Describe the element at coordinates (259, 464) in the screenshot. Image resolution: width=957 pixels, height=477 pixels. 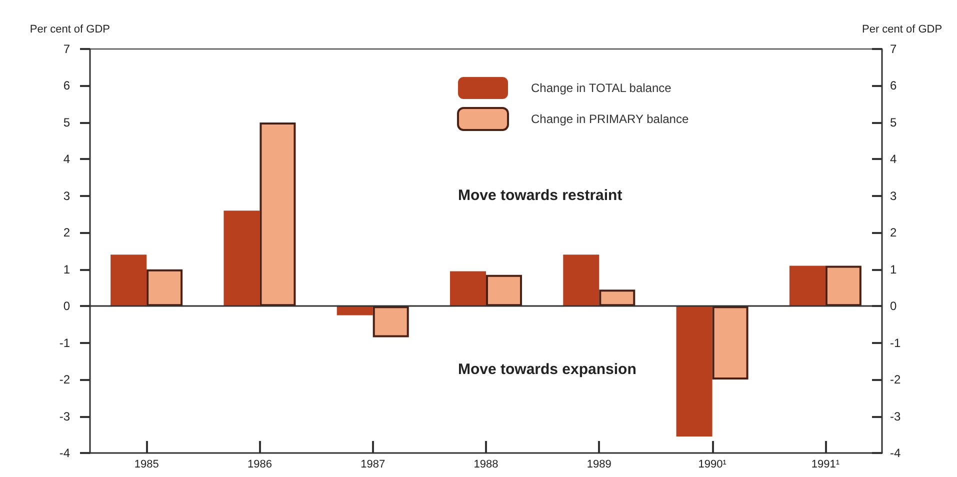
I see `x-tick-label: 1986` at that location.